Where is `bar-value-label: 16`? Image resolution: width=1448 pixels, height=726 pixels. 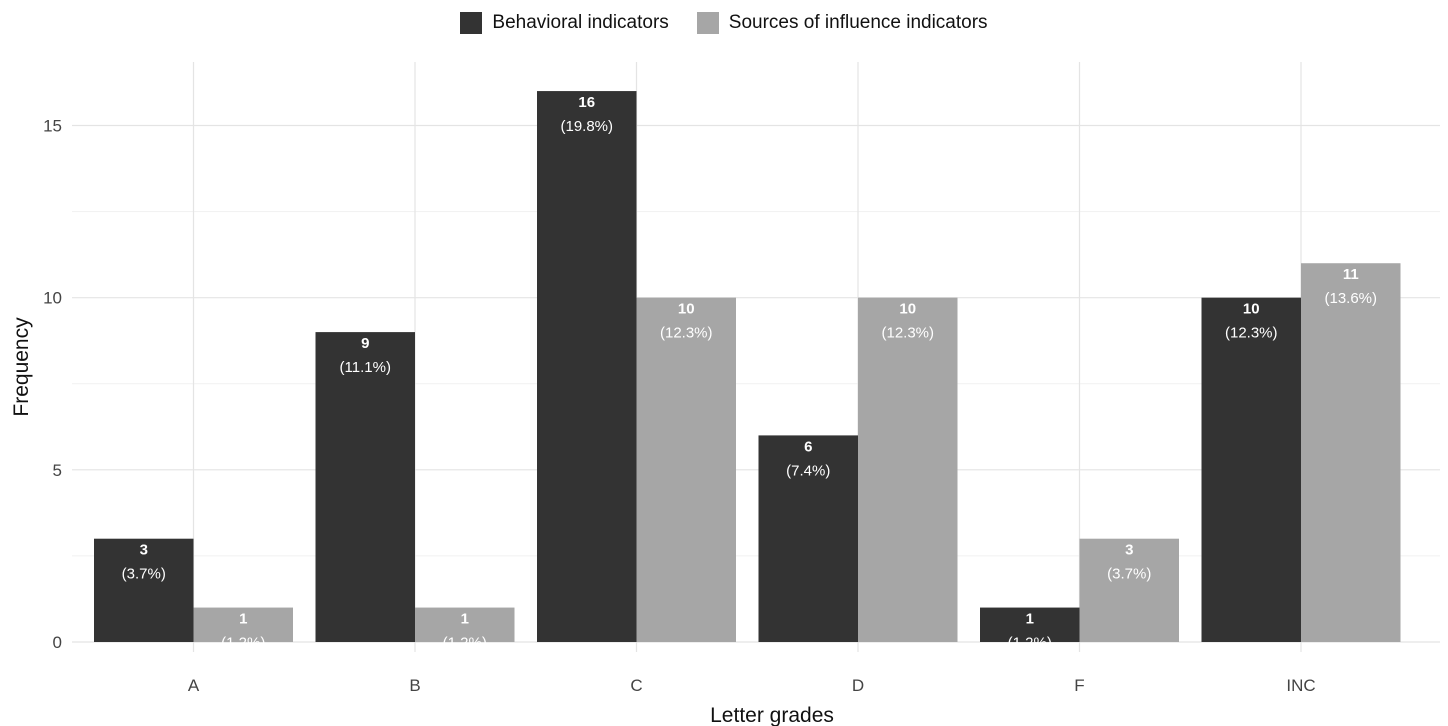
bar-value-label: 16 is located at coordinates (586, 102).